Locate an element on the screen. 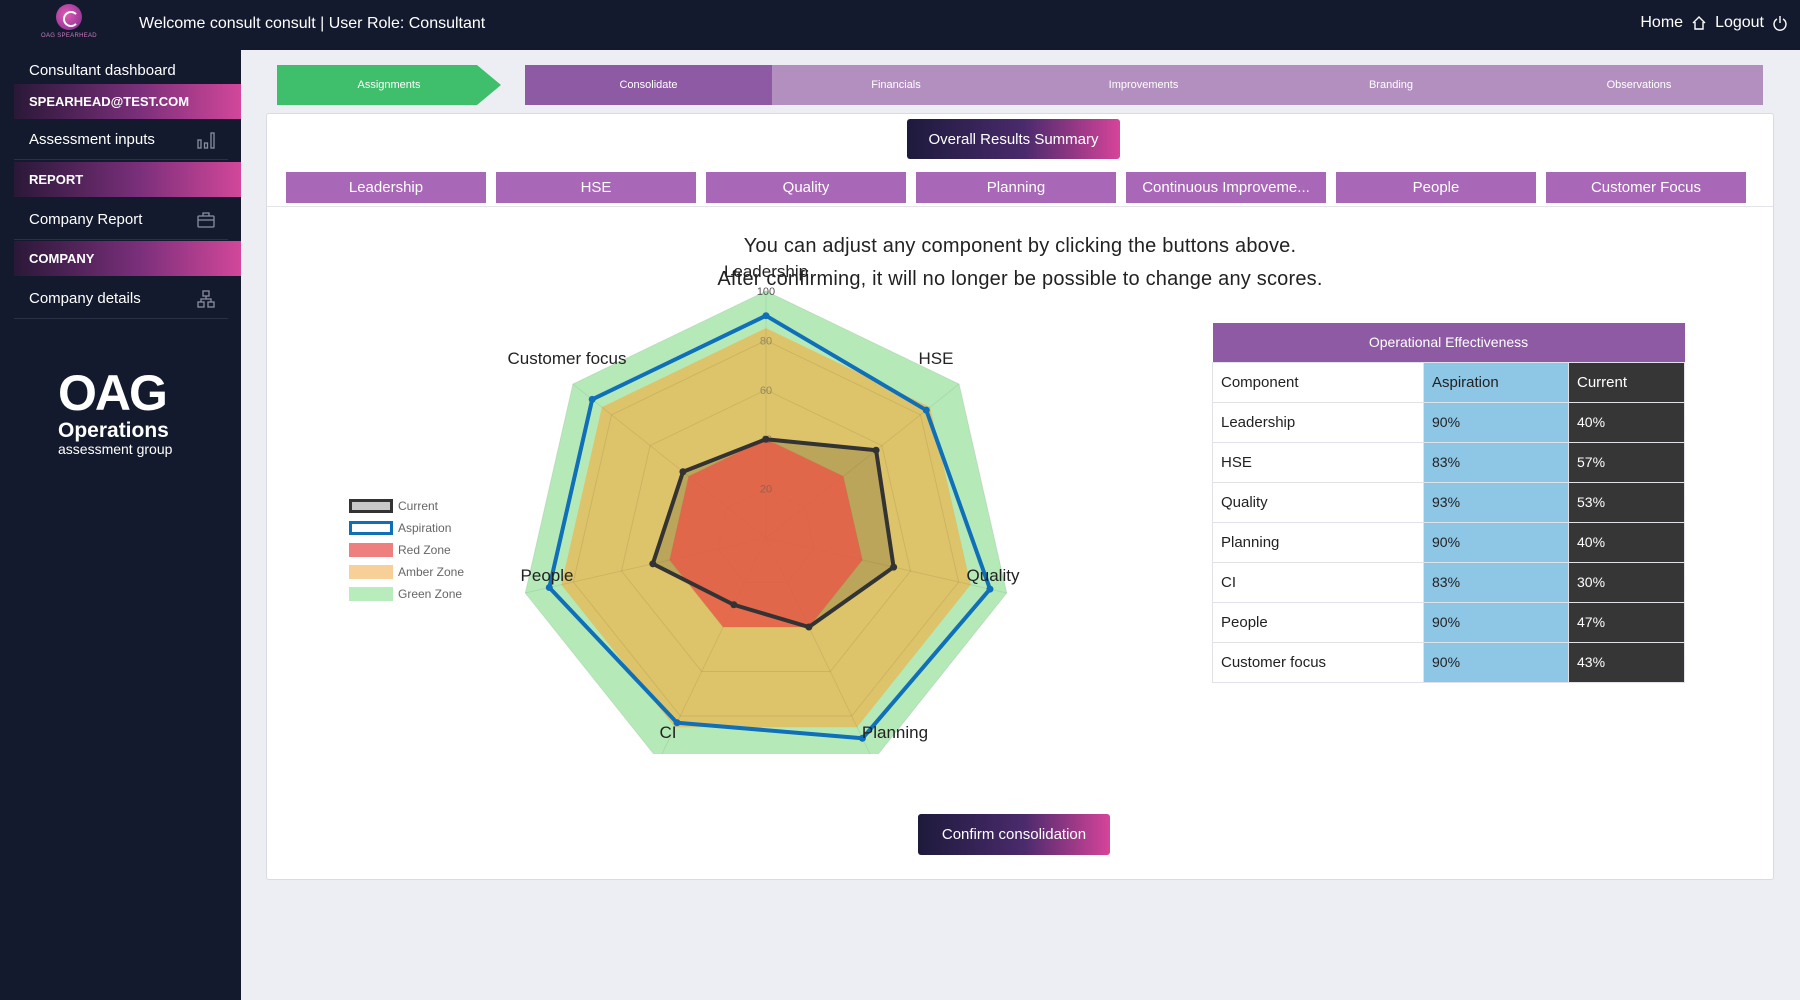  legend-item: Green Zone is located at coordinates (406, 594).